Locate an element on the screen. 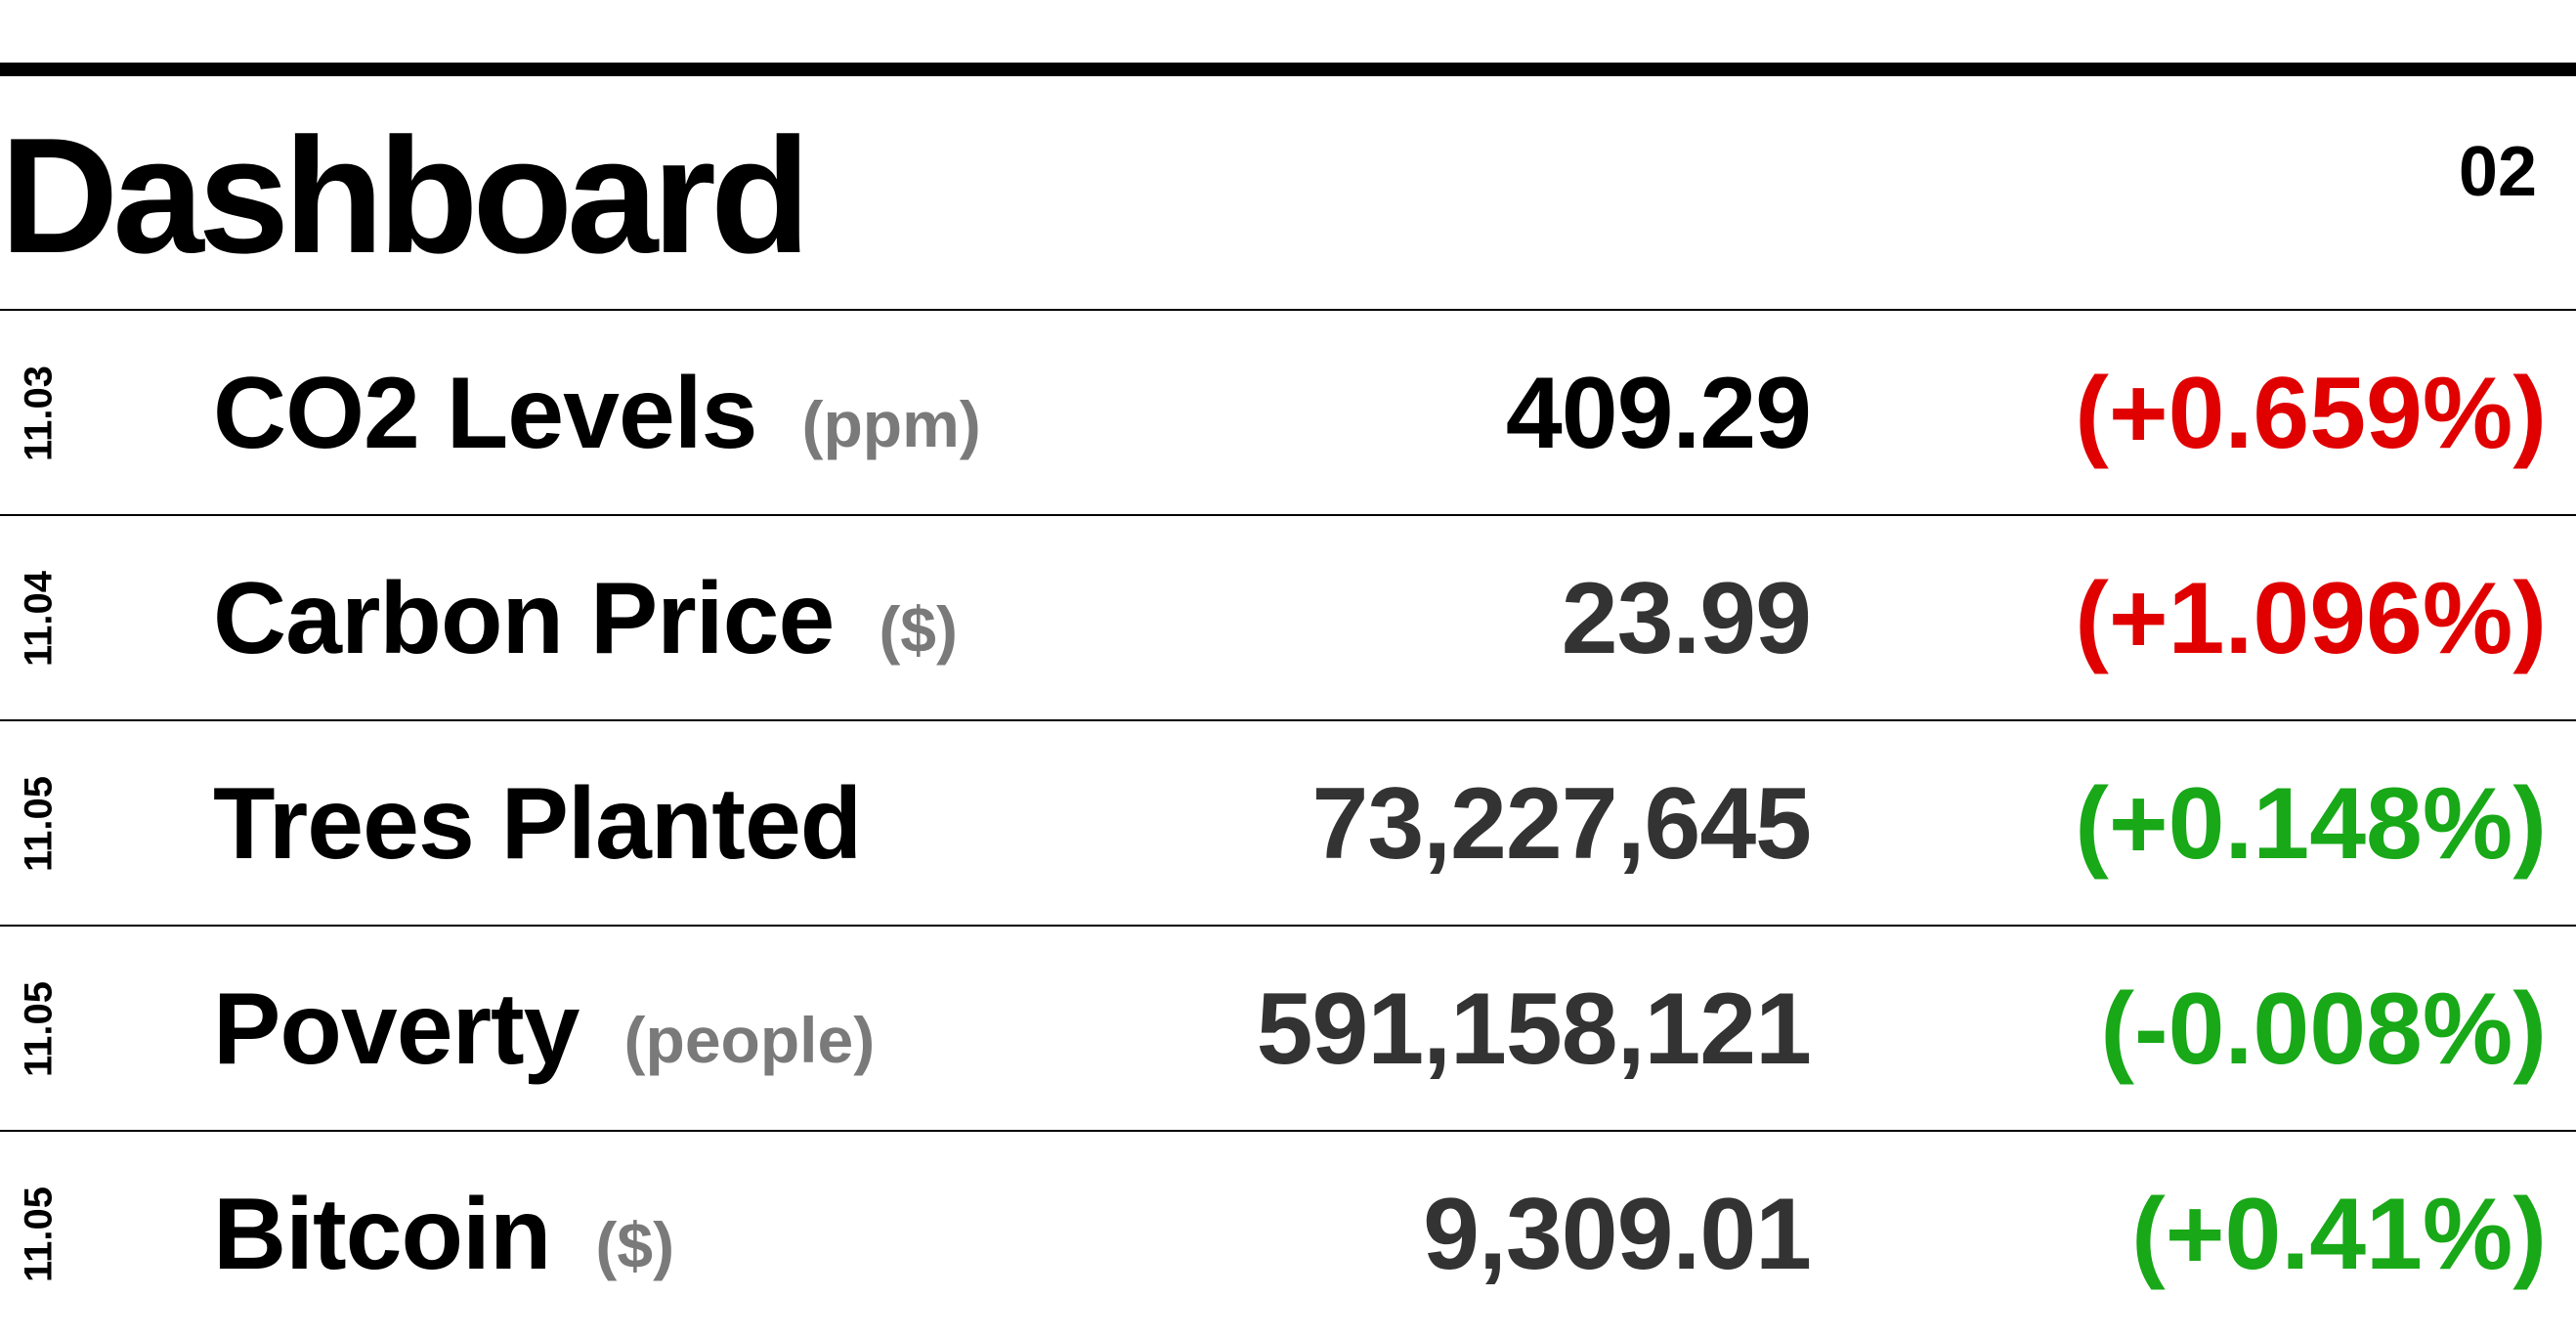 The image size is (2576, 1339). metric-label: Trees Planted is located at coordinates (537, 824).